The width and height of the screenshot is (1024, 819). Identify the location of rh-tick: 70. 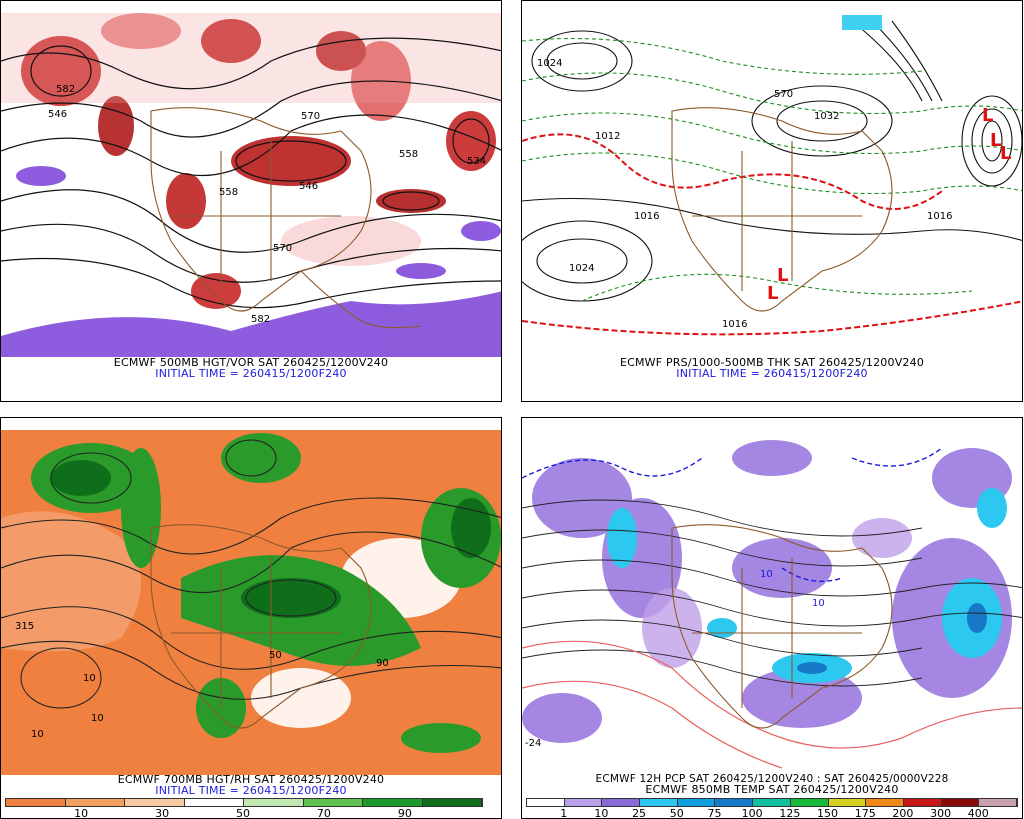
(323, 813).